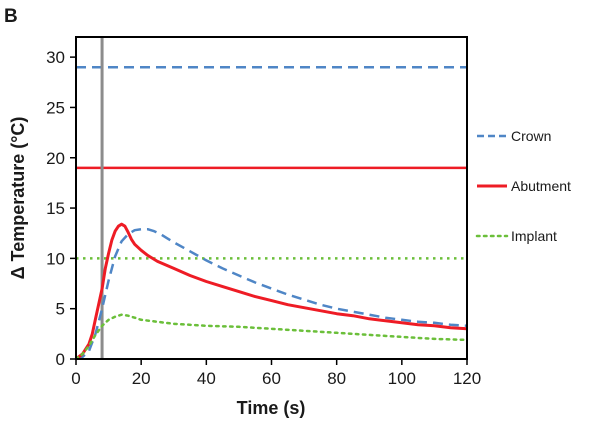 This screenshot has width=600, height=427. Describe the element at coordinates (271, 337) in the screenshot. I see `series-line-implant` at that location.